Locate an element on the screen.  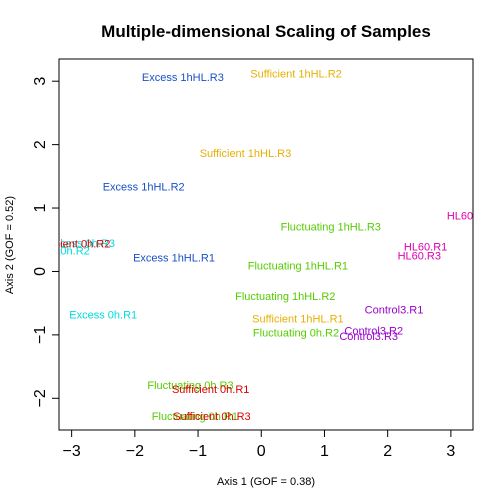
point-label: Excess 0h.R1 is located at coordinates (103, 316).